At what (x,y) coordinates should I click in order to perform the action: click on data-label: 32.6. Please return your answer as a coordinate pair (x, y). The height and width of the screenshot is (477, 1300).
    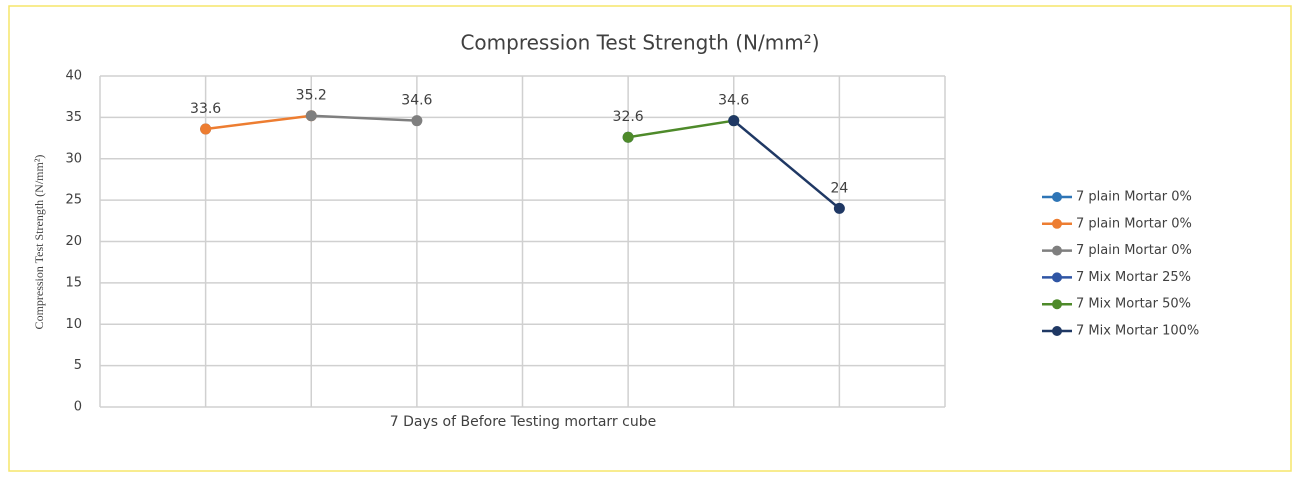
    Looking at the image, I should click on (628, 117).